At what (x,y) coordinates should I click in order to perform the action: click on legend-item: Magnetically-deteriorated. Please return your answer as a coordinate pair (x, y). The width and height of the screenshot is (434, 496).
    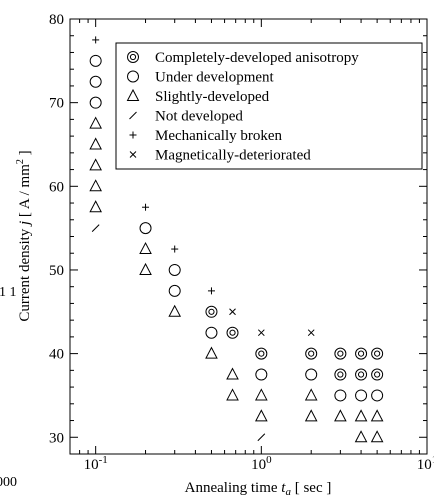
    Looking at the image, I should click on (220, 156).